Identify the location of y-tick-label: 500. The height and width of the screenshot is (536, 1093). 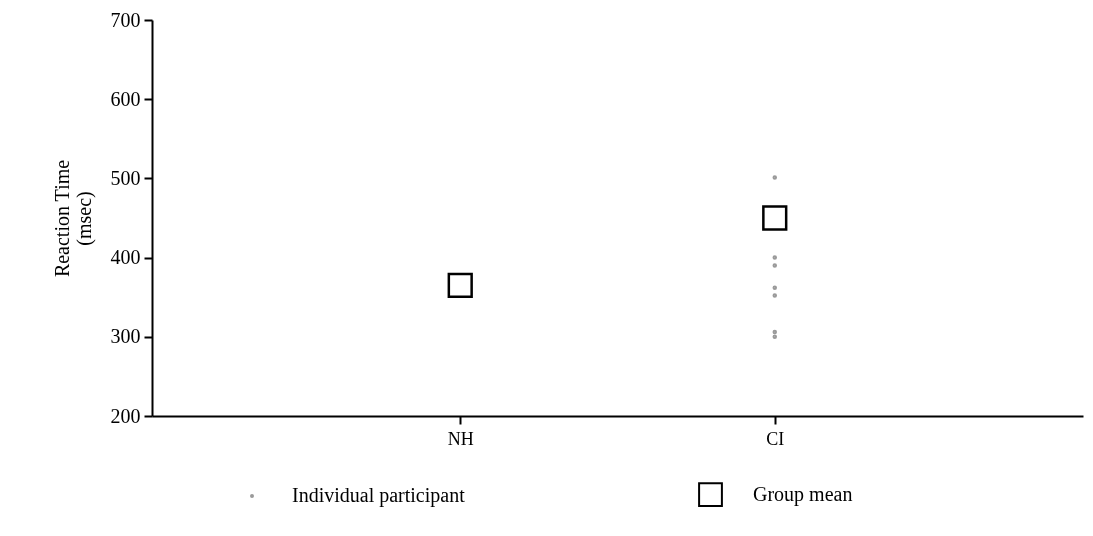
(125, 177).